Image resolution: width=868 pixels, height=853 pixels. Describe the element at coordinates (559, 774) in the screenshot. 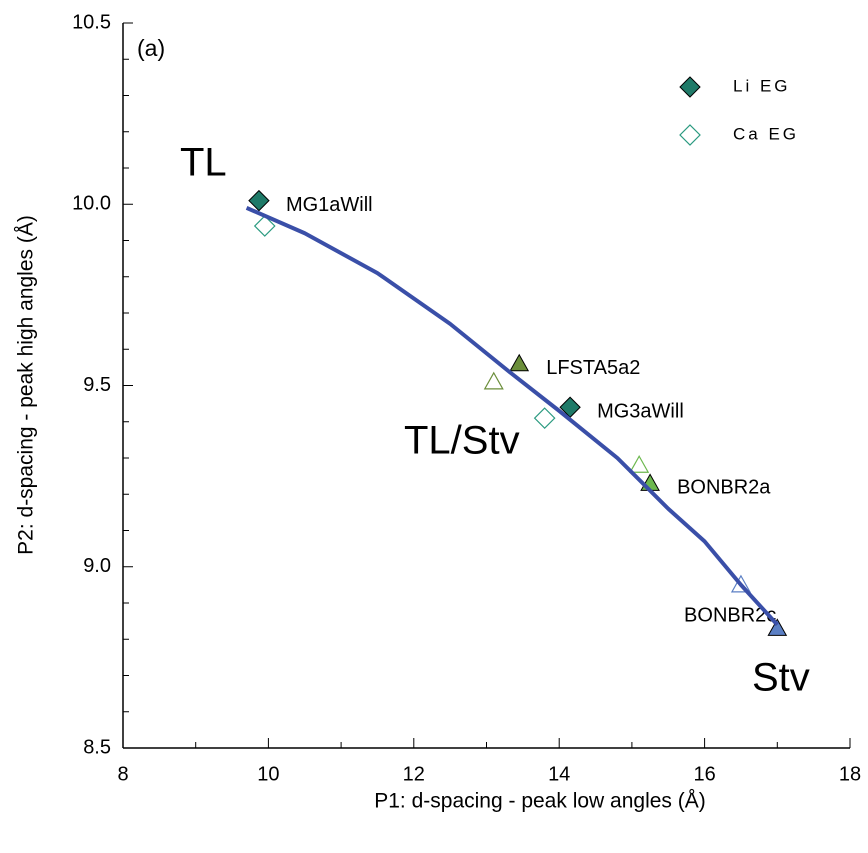

I see `x-tick-label: 14` at that location.